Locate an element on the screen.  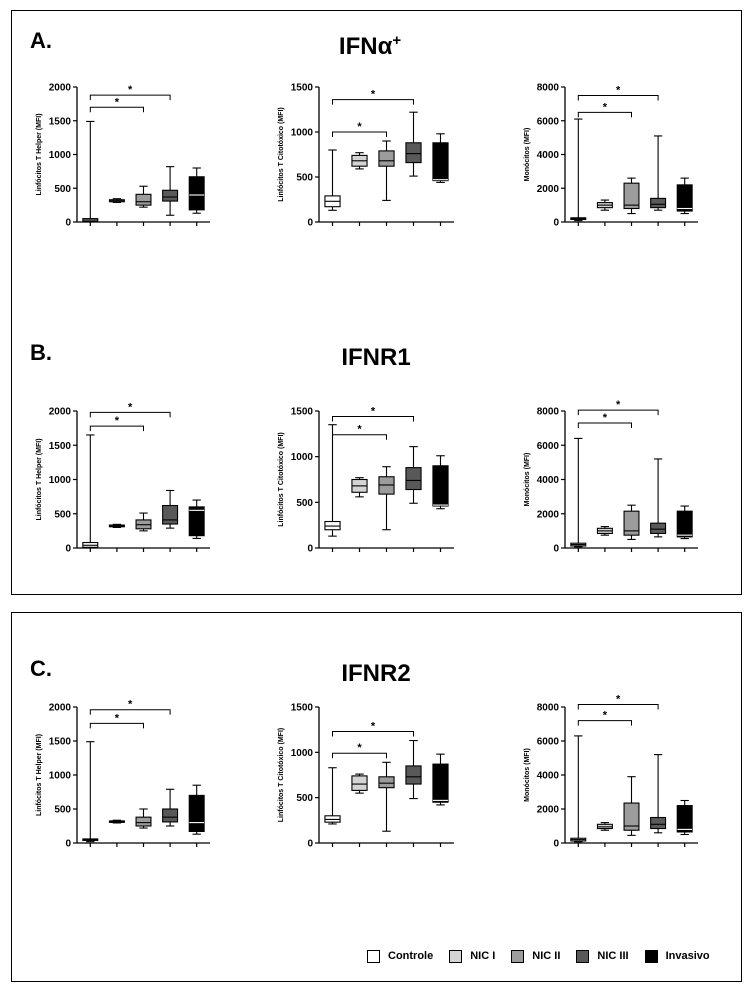
legend-item-nic-iii: NIC III is located at coordinates (602, 956).